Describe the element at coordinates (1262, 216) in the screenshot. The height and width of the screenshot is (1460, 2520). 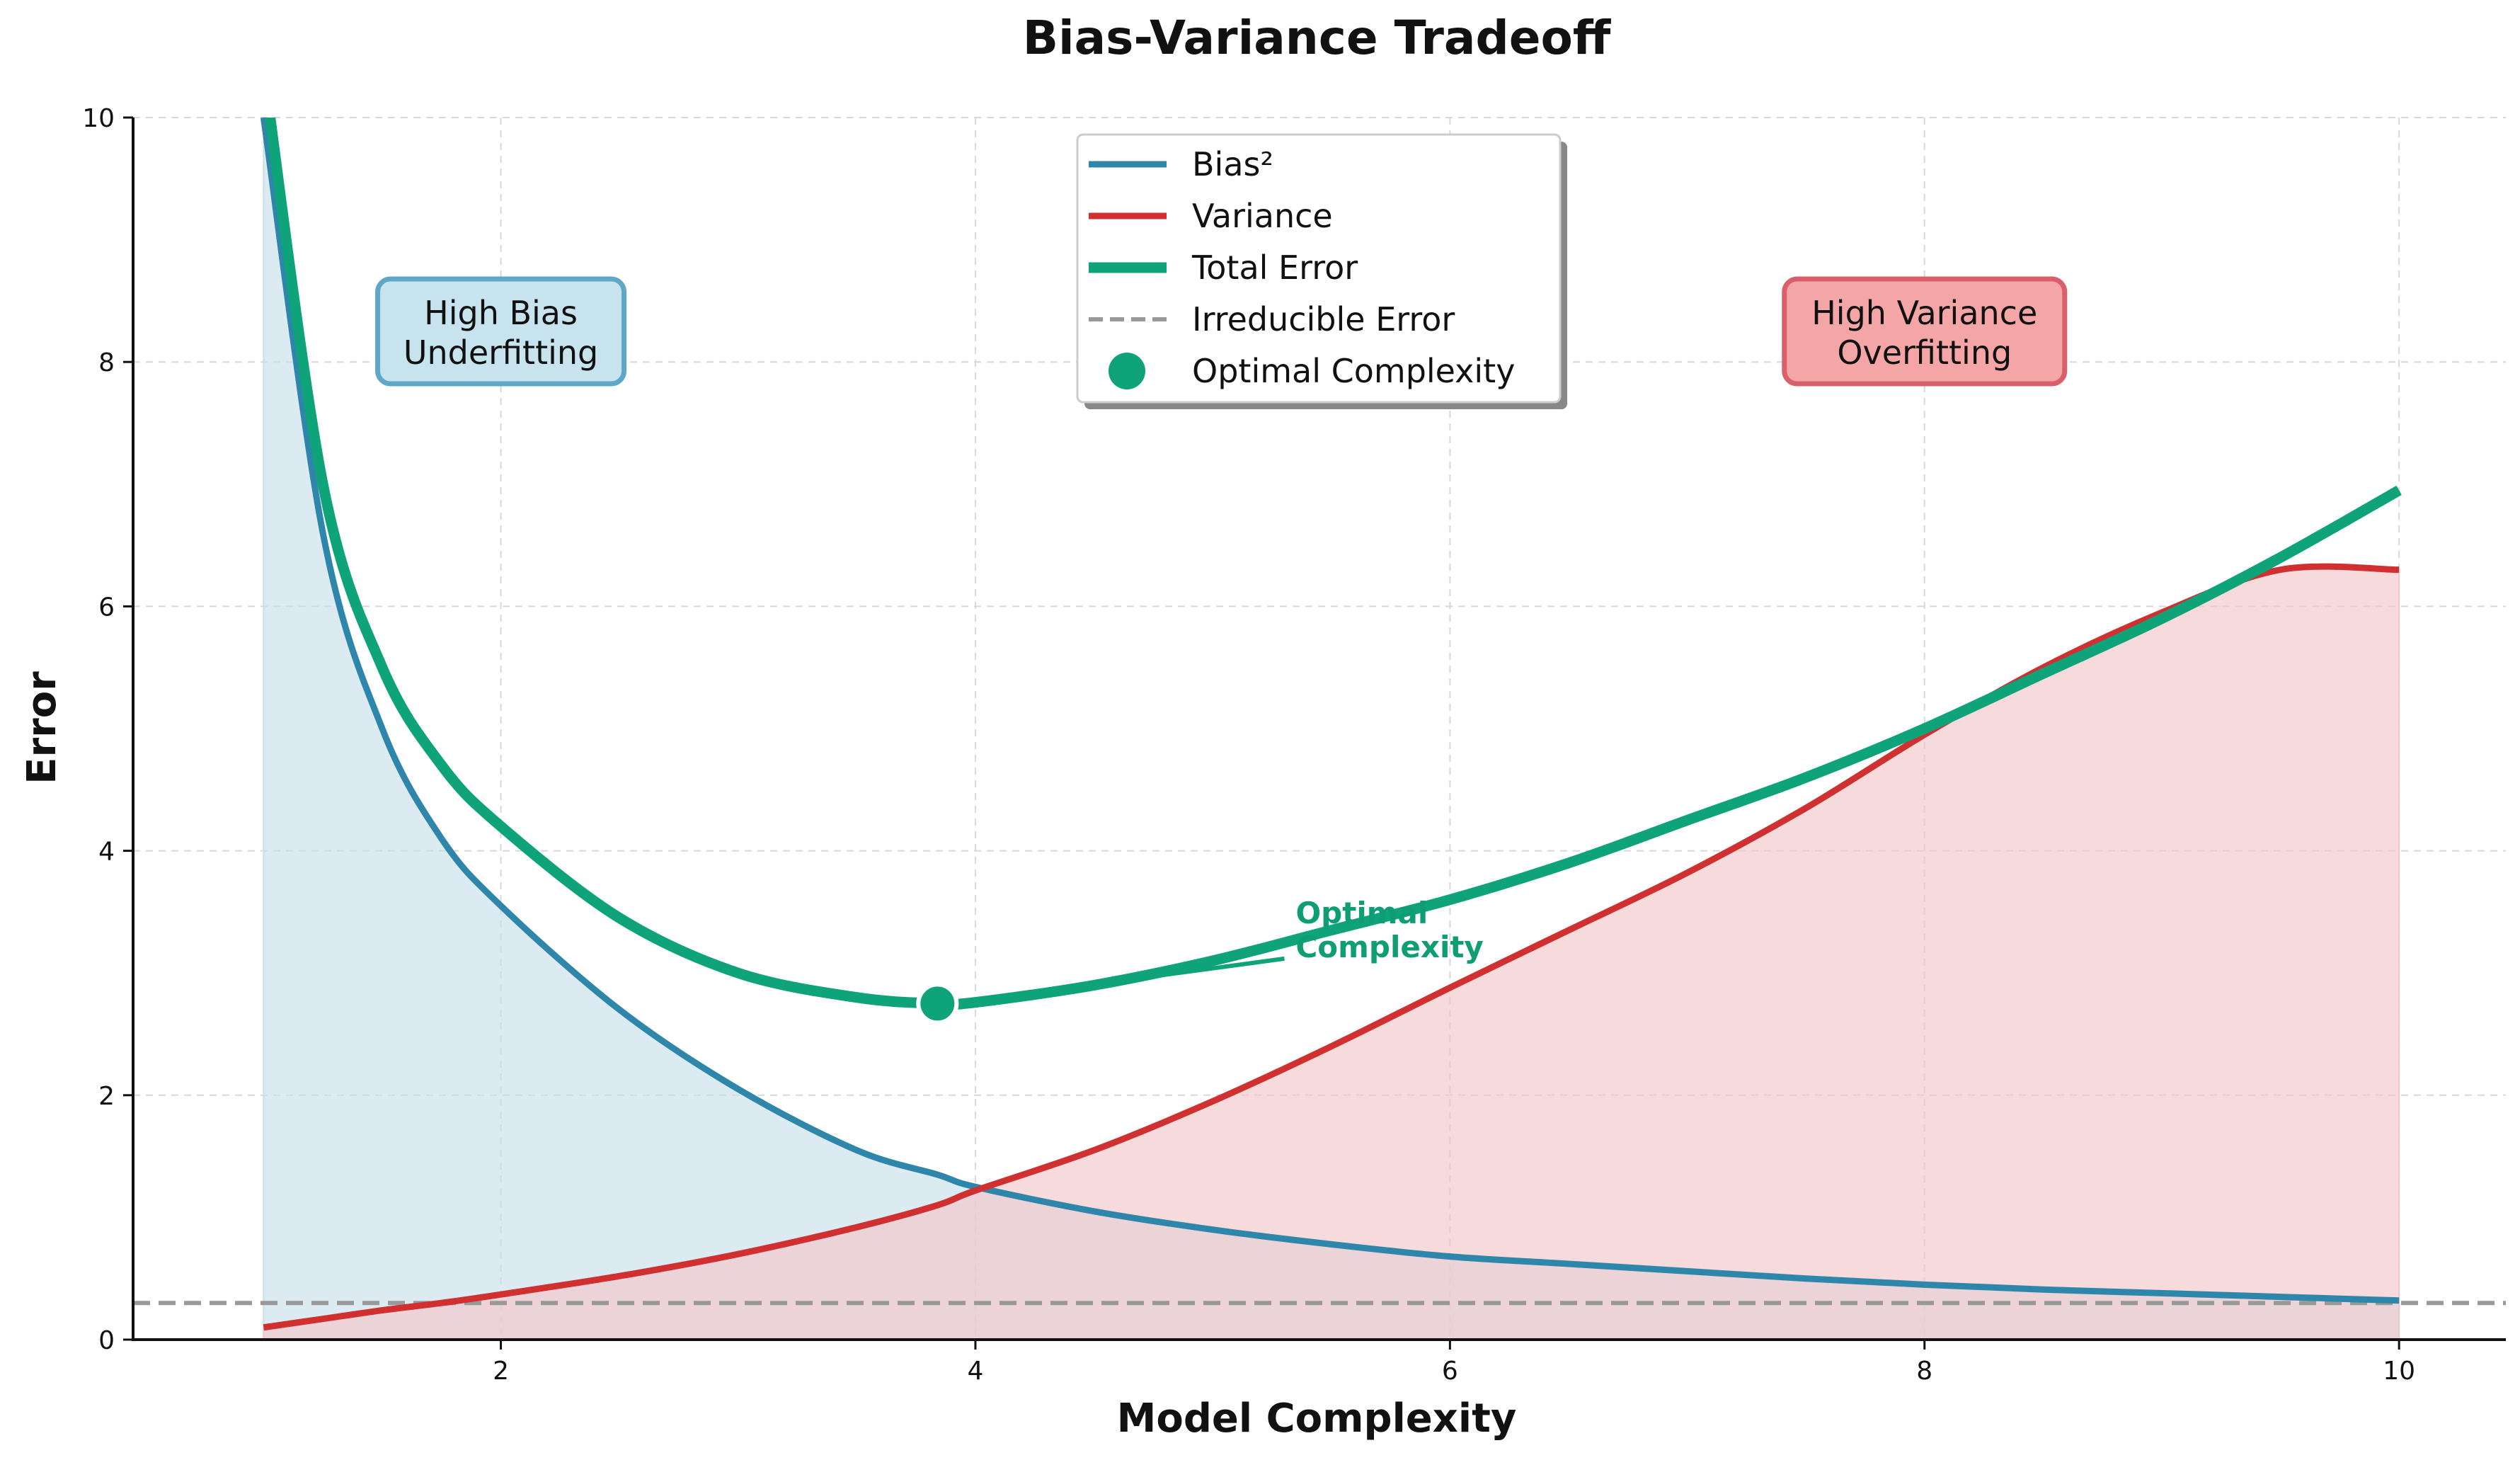
I see `legend-label: Variance` at that location.